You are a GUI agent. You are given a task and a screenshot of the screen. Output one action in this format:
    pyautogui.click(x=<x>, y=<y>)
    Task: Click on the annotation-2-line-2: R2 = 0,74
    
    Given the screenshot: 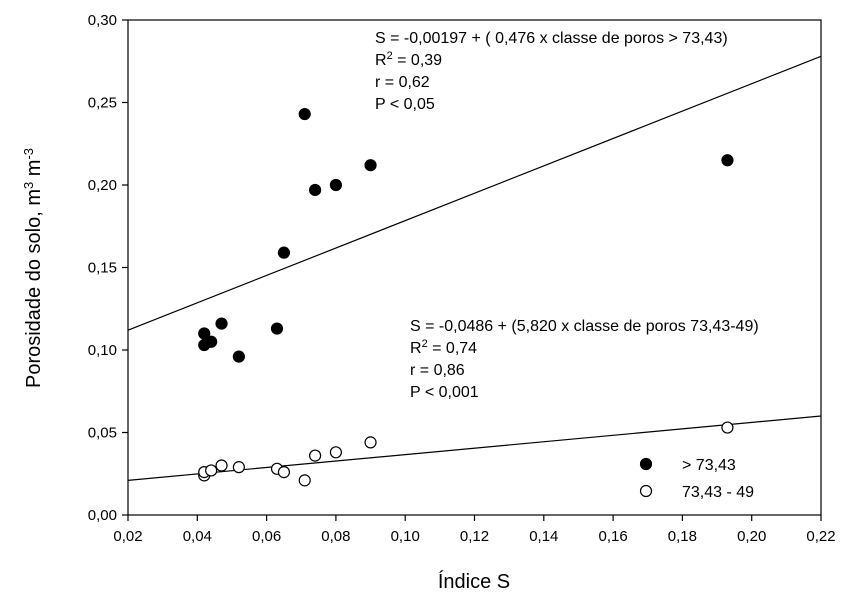 What is the action you would take?
    pyautogui.click(x=443, y=347)
    